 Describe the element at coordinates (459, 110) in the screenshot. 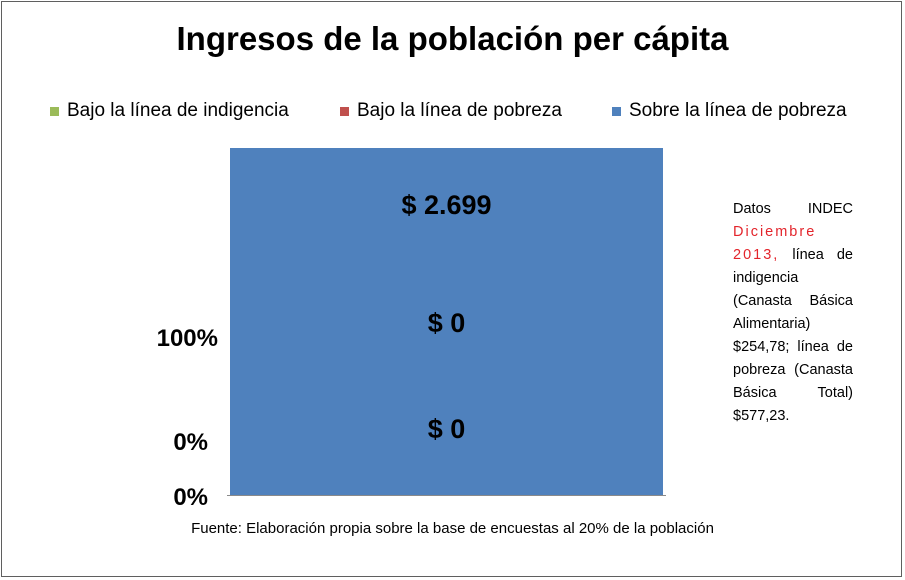

I see `legend-label-pobreza: Bajo la línea de pobreza` at that location.